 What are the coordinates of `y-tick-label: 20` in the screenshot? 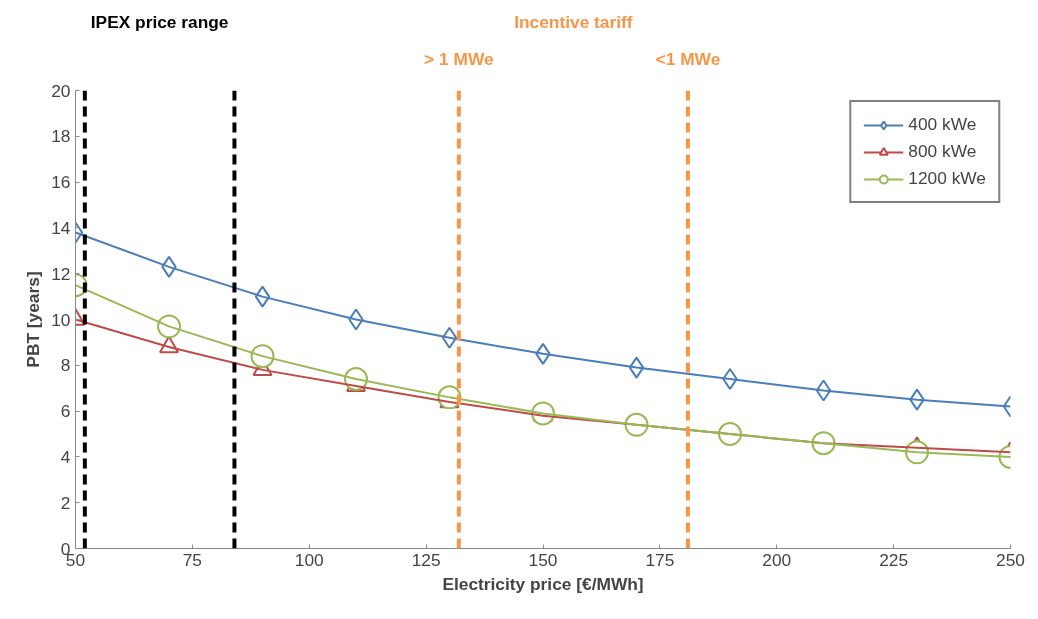 It's located at (61, 90).